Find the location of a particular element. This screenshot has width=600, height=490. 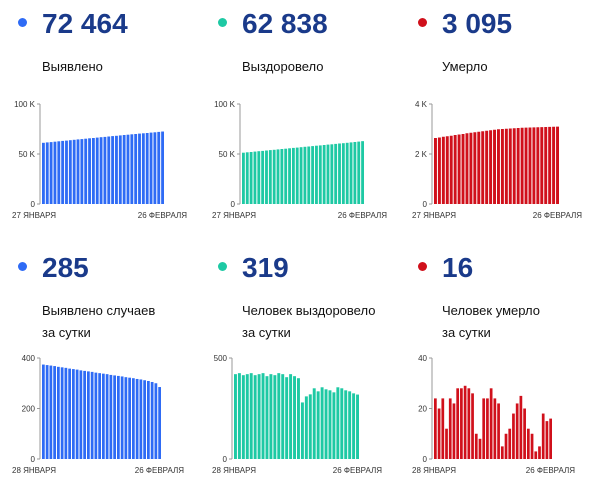

x-tick-label-start: 28 ЯНВАРЯ is located at coordinates (34, 470).